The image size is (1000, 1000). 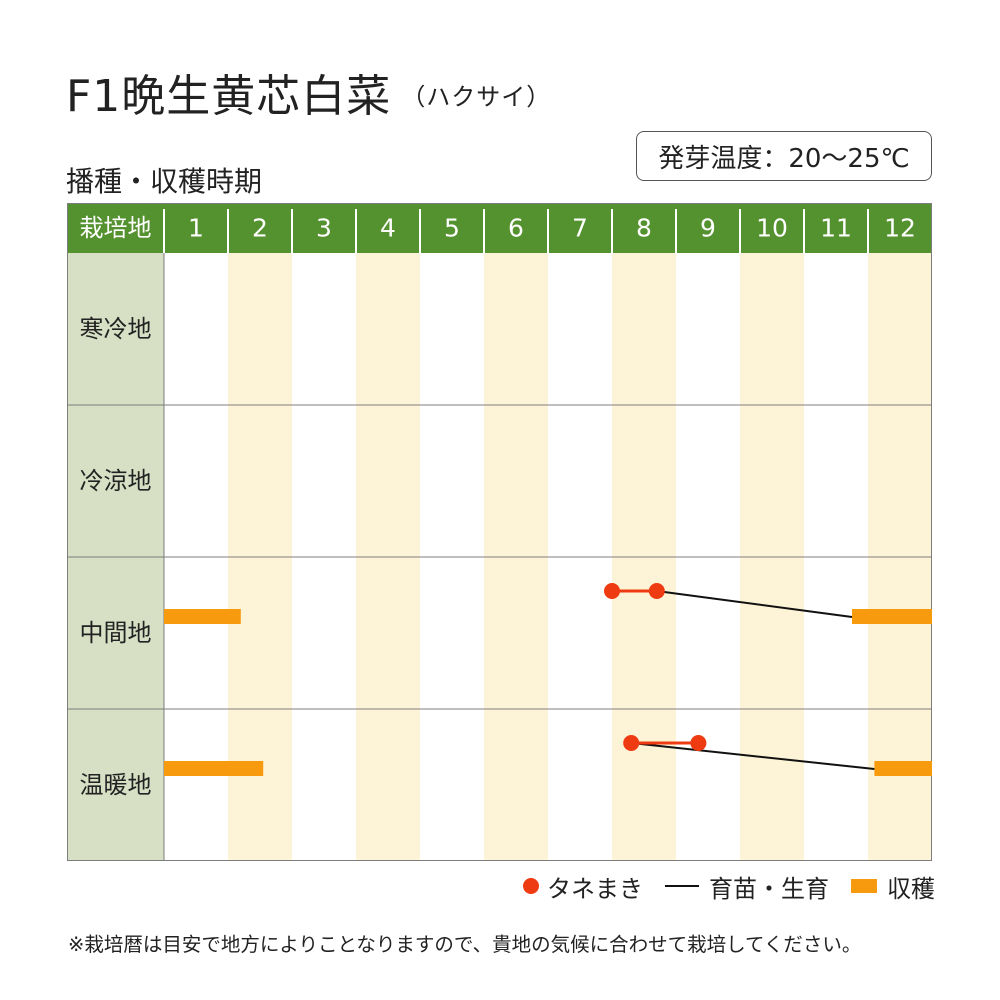 I want to click on legend: タネまき 育苗・生育 収穫, so click(x=722, y=886).